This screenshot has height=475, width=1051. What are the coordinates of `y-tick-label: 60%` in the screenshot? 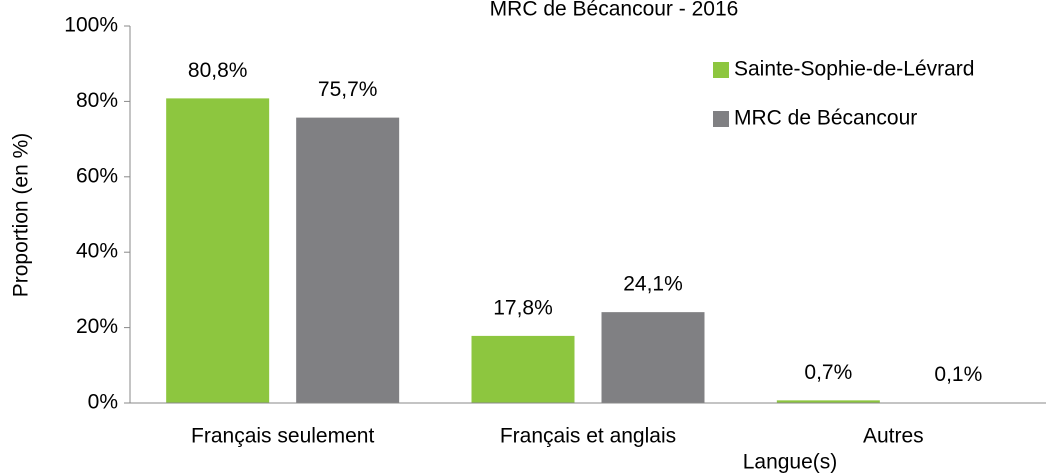 It's located at (97, 175).